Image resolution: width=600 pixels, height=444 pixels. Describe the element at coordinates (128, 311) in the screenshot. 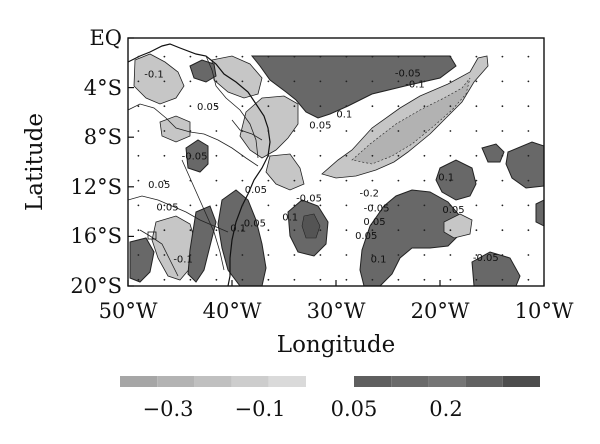

I see `x-tick-label: 50°W` at that location.